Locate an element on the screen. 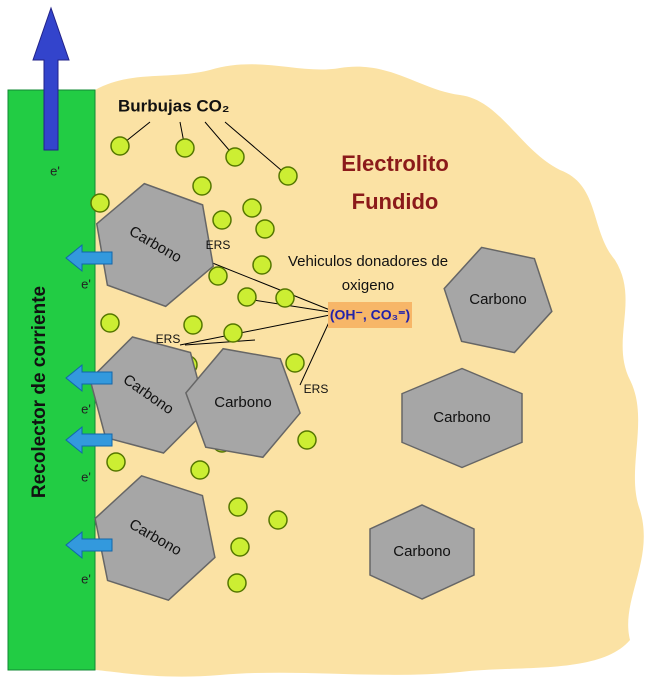 The height and width of the screenshot is (684, 650). electron-arrows is located at coordinates (89, 401).